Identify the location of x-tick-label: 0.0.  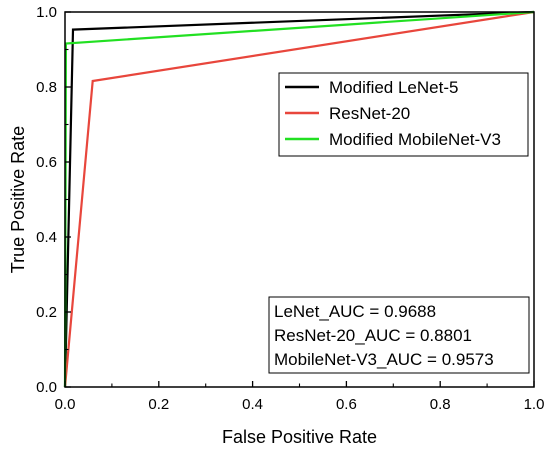
(65, 404).